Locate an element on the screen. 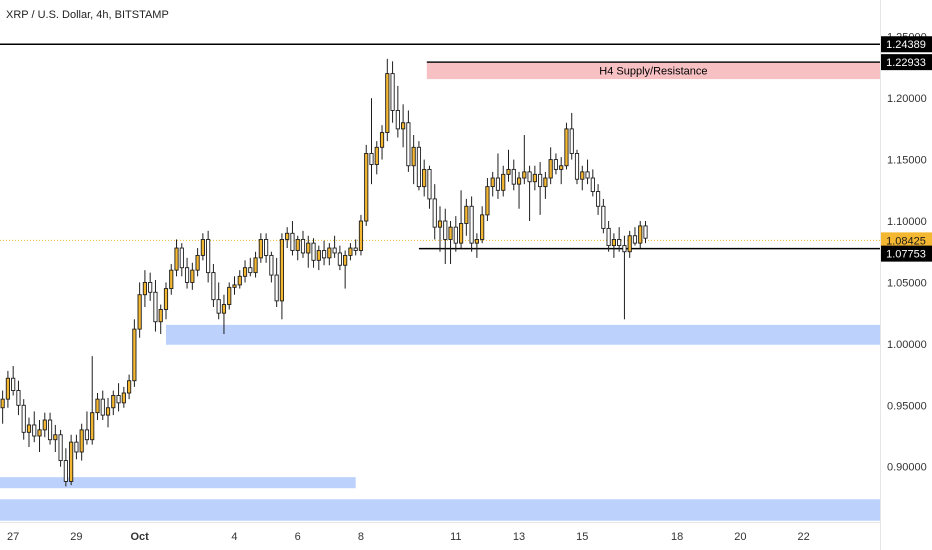 This screenshot has height=550, width=932. price-tag-supply: 1.22933 is located at coordinates (906, 62).